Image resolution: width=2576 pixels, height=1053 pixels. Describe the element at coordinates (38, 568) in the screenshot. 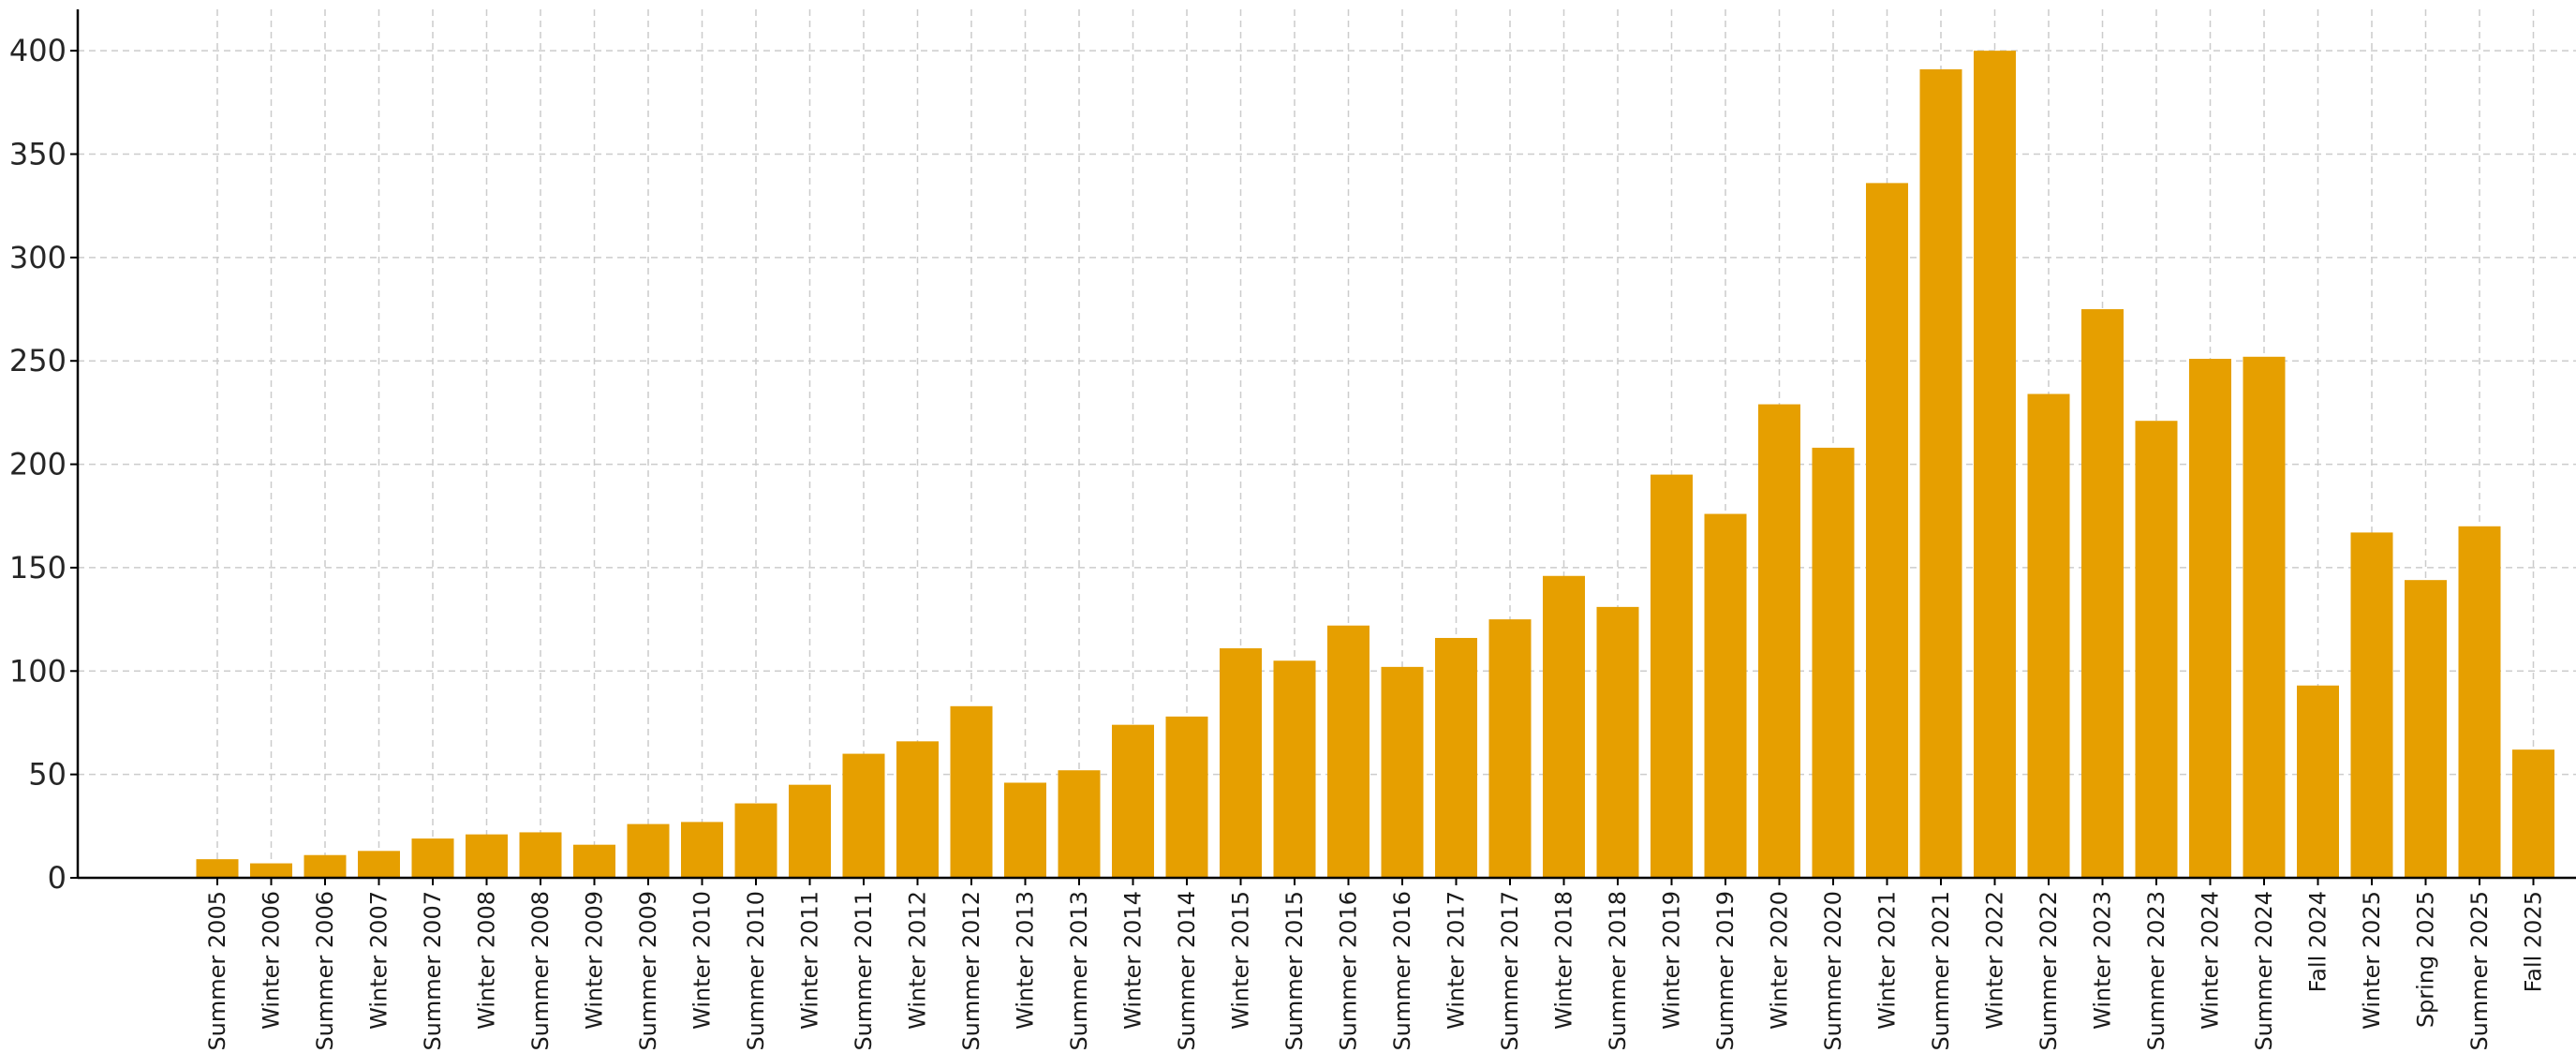

I see `y-tick-label: 150` at that location.